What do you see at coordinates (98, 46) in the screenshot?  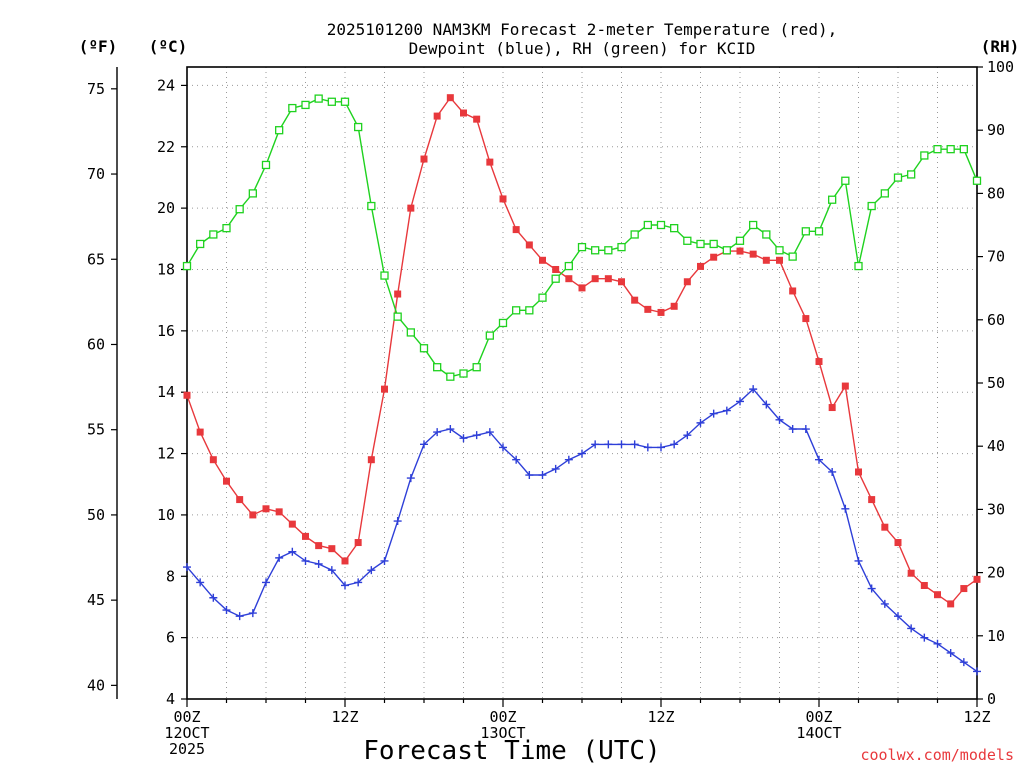 I see `fahrenheit-unit-label: (ºF)` at bounding box center [98, 46].